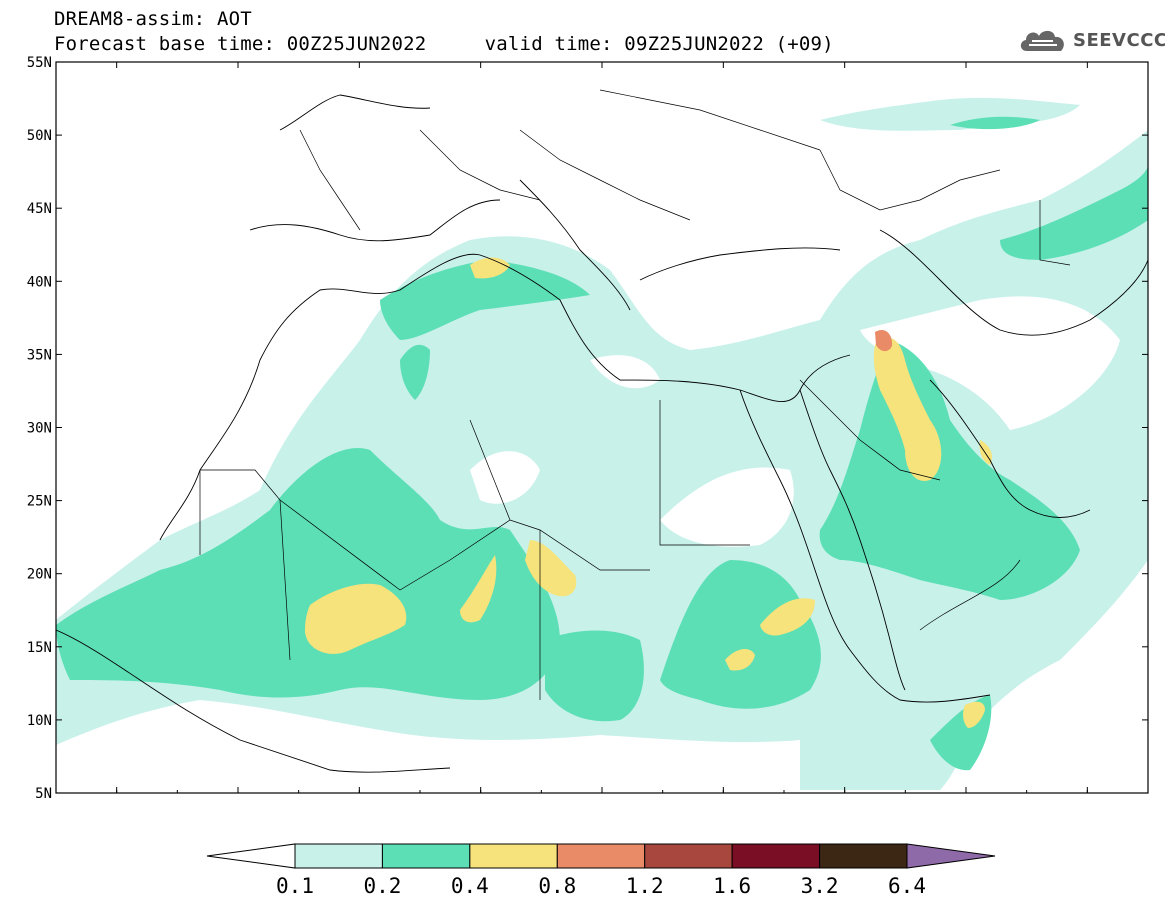  I want to click on latitude-labels: 55N 50N 45N 40N 35N 30N 25N 20N 15N 10N 5N, so click(39, 427).